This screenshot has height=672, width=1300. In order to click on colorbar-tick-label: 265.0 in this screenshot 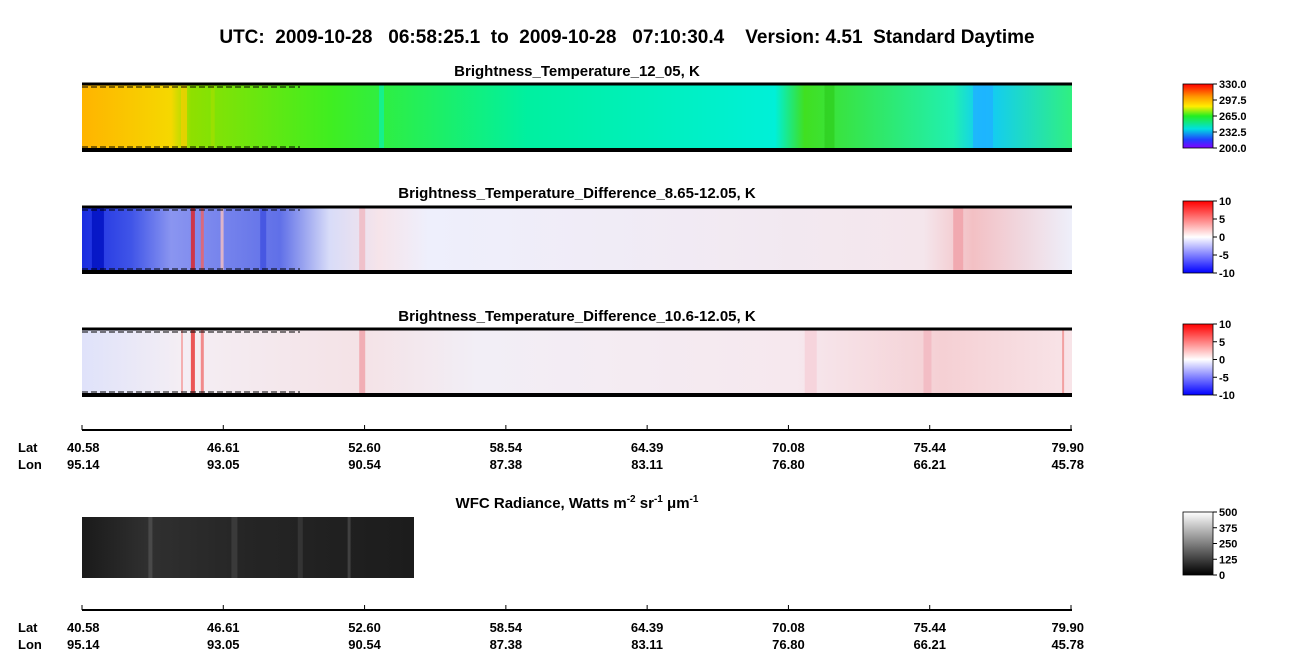, I will do `click(1233, 117)`.